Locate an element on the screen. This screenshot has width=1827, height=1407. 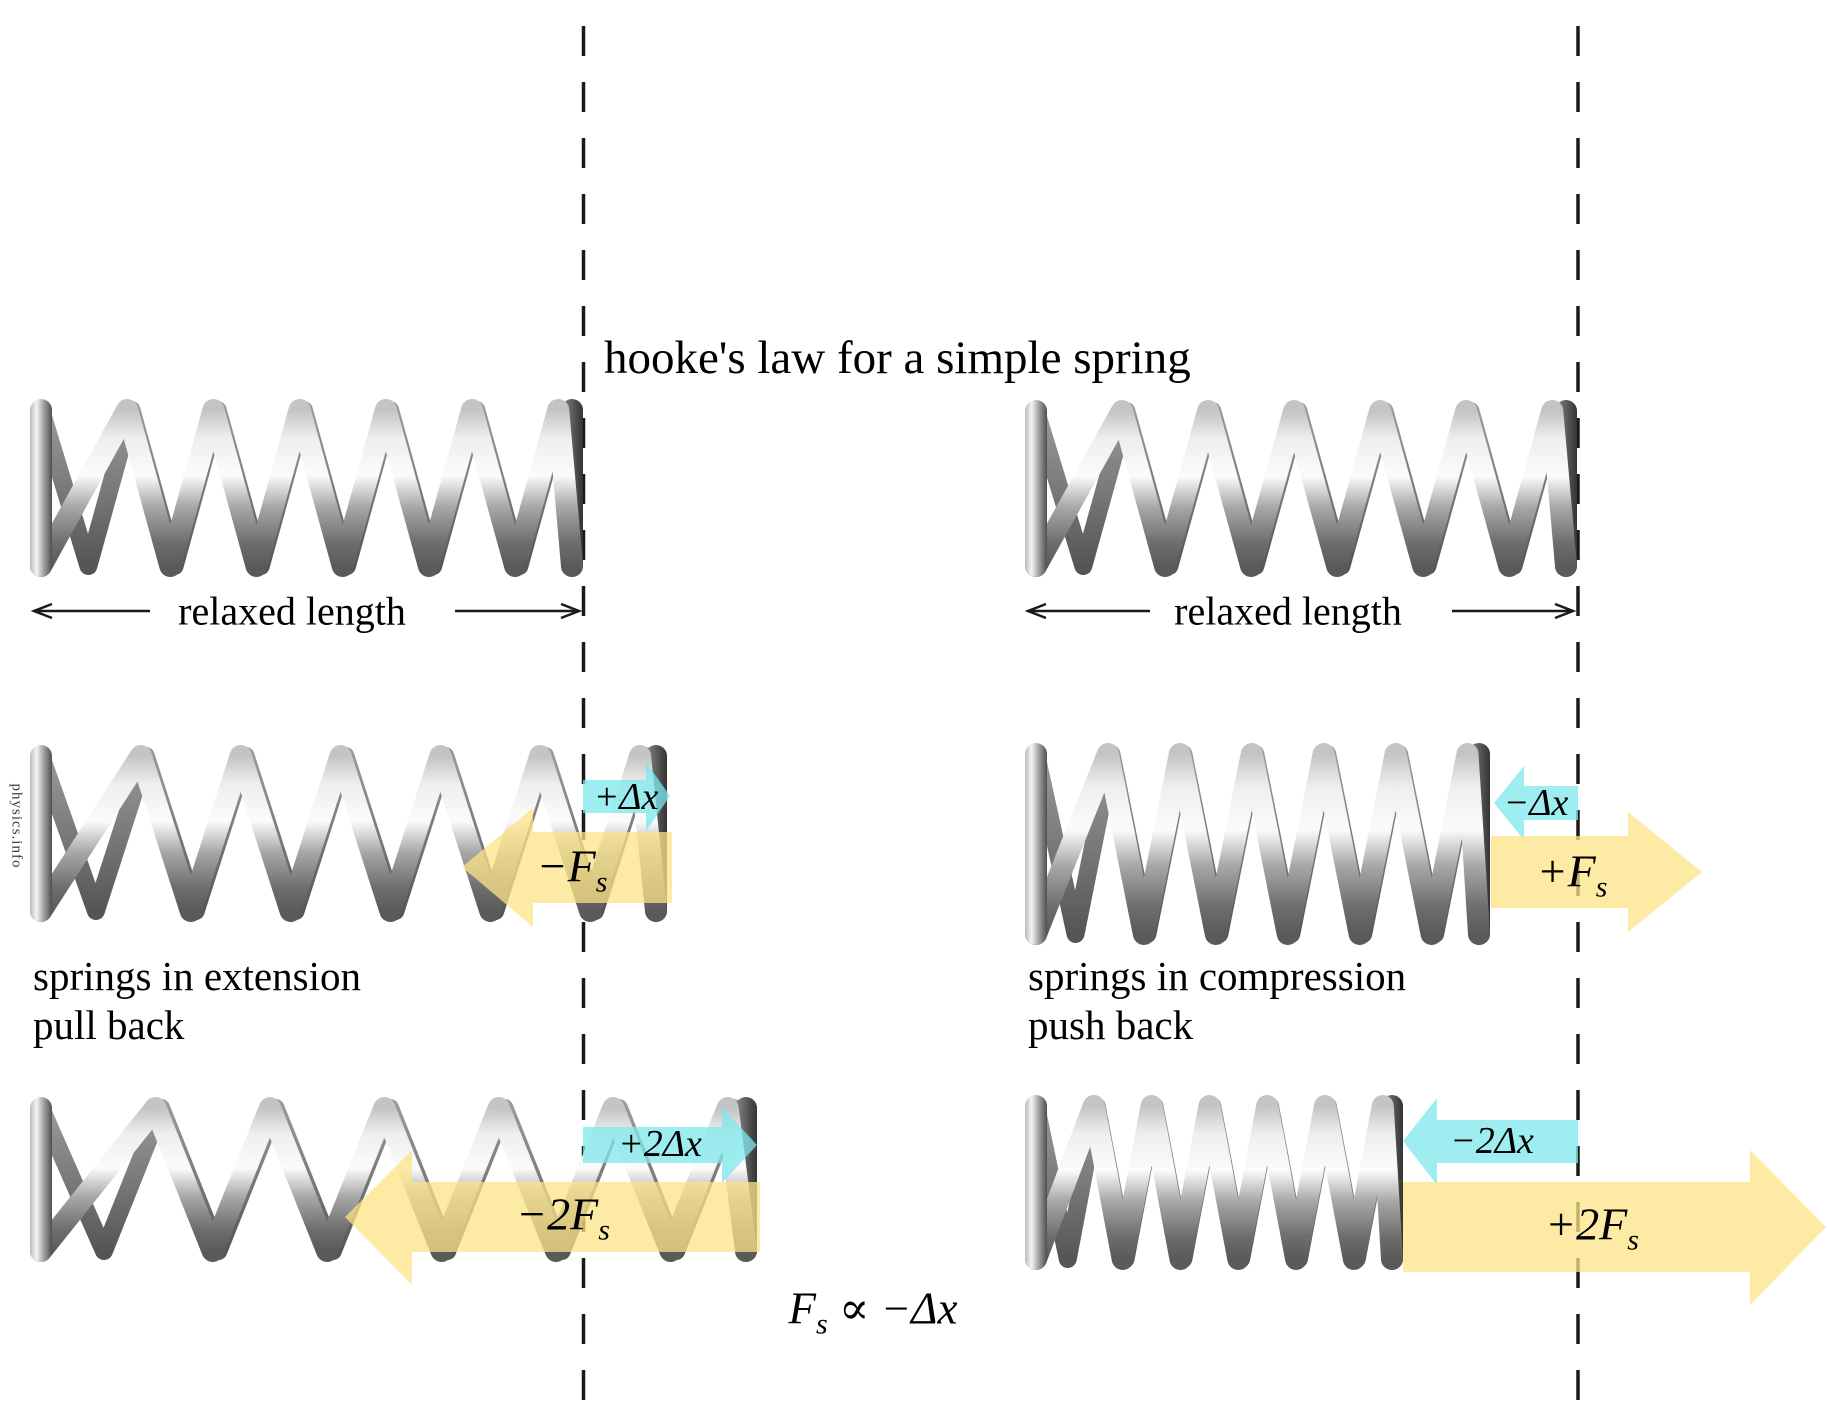
force-arrow-plus-fs is located at coordinates (1596, 872).